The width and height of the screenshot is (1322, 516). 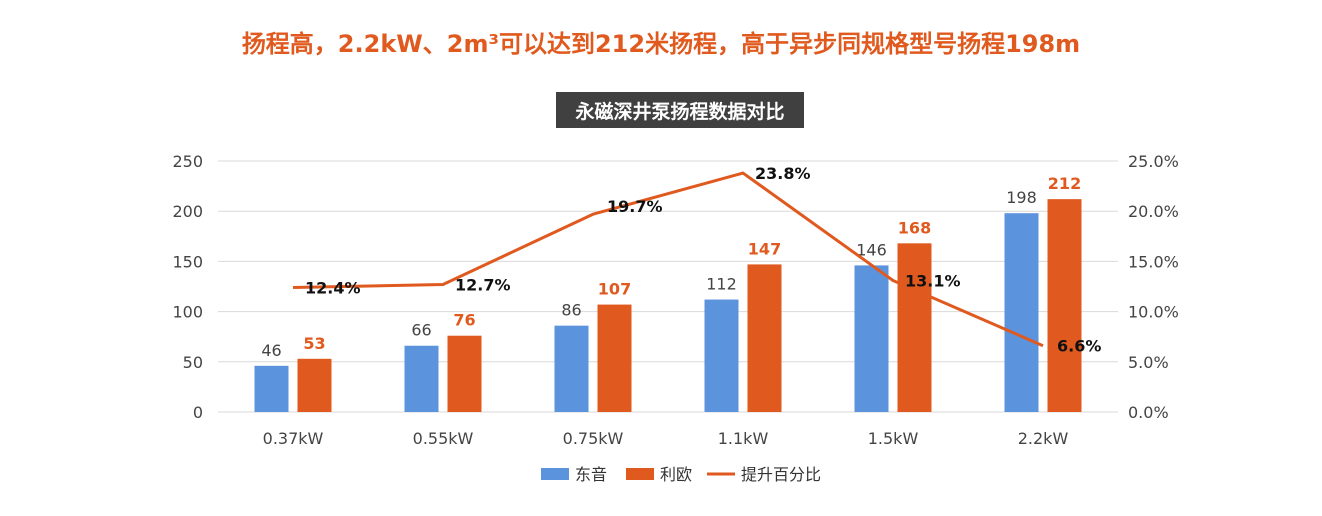 What do you see at coordinates (421, 330) in the screenshot?
I see `data-label: 66` at bounding box center [421, 330].